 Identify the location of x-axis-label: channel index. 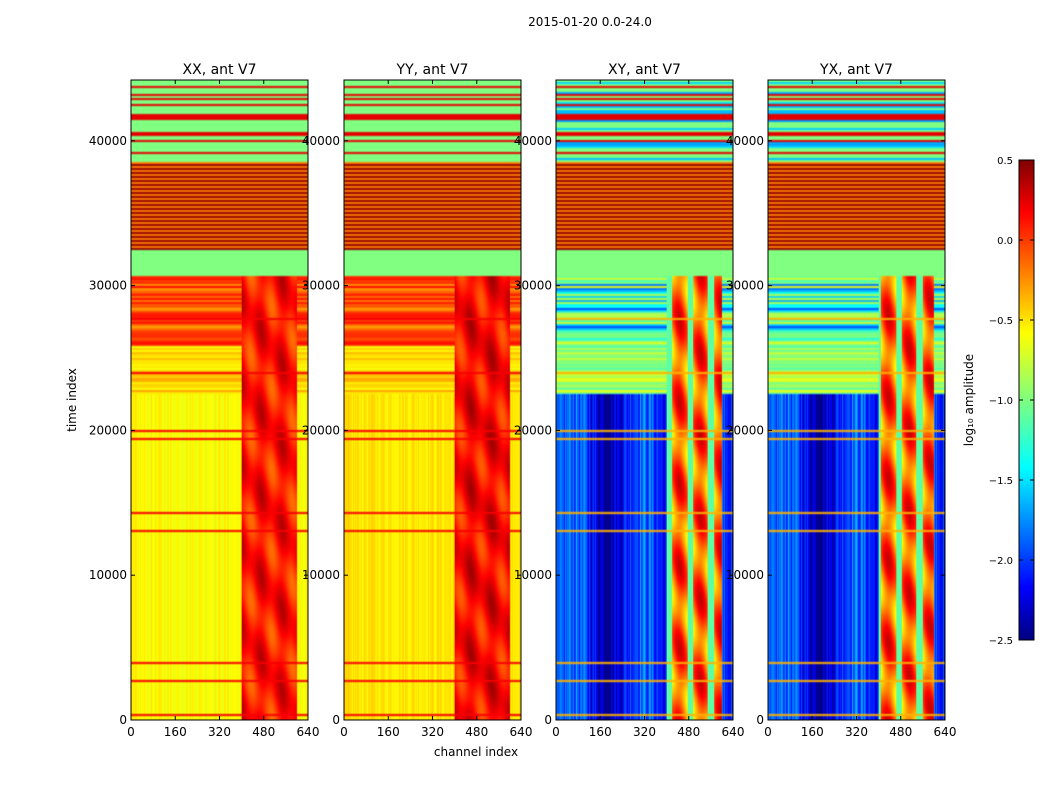
(476, 752).